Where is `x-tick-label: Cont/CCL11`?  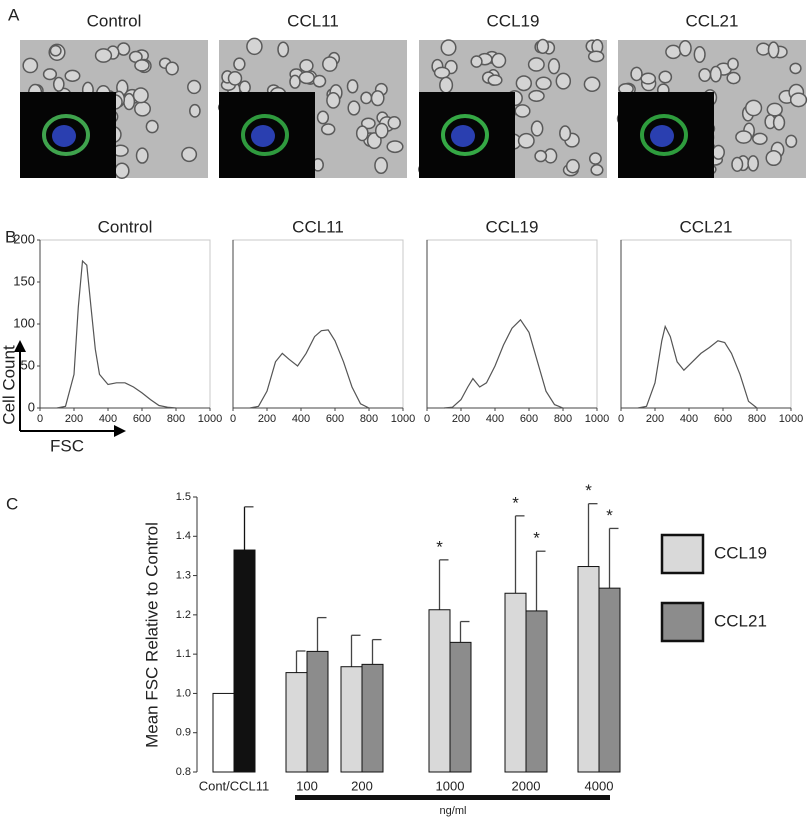 x-tick-label: Cont/CCL11 is located at coordinates (234, 785).